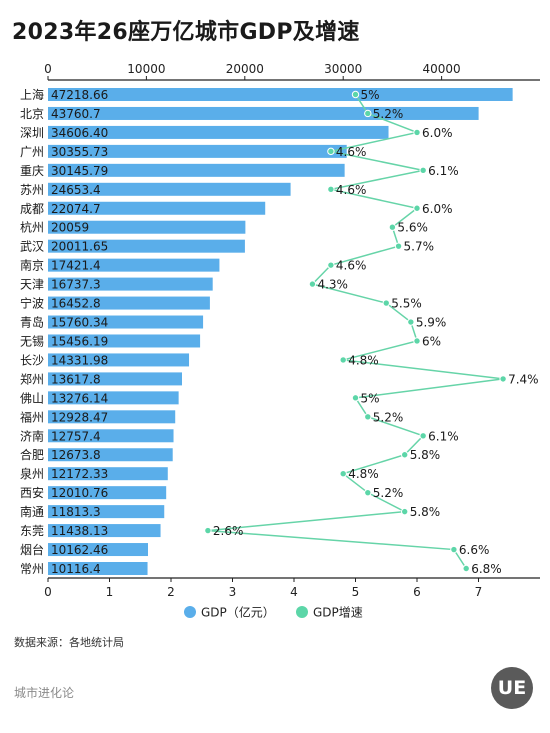 The width and height of the screenshot is (550, 733). What do you see at coordinates (32, 492) in the screenshot?
I see `category-label: 西安` at bounding box center [32, 492].